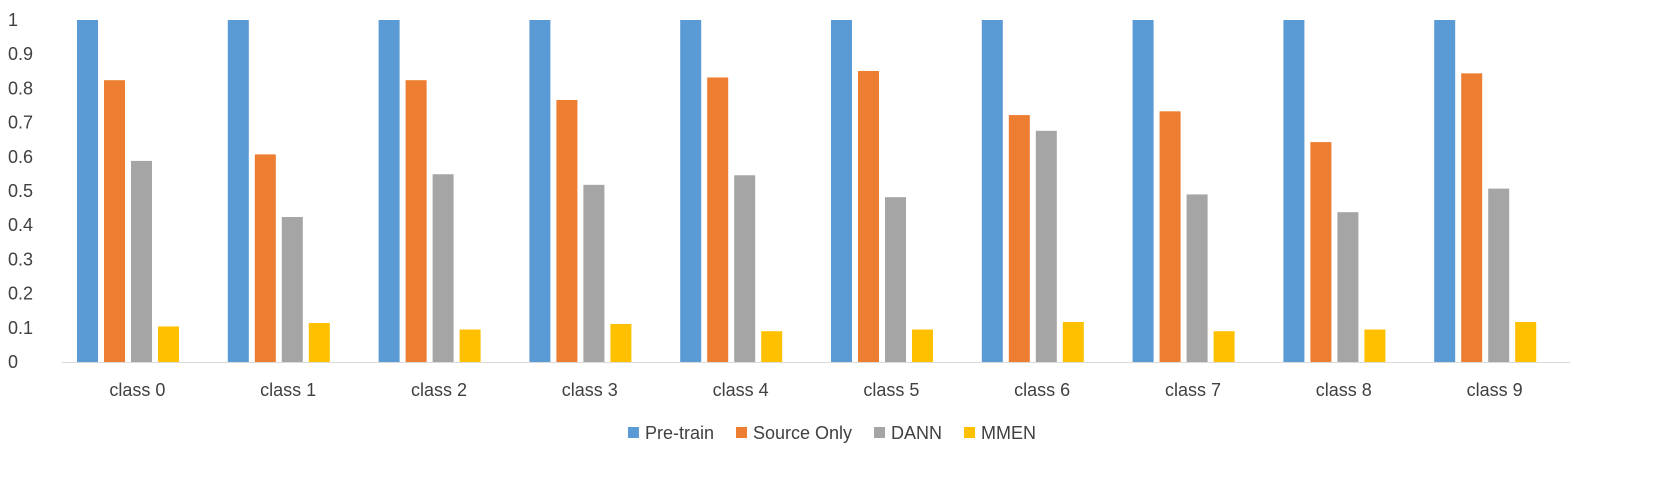 Image resolution: width=1665 pixels, height=493 pixels. I want to click on x-tick-label: class 2, so click(439, 390).